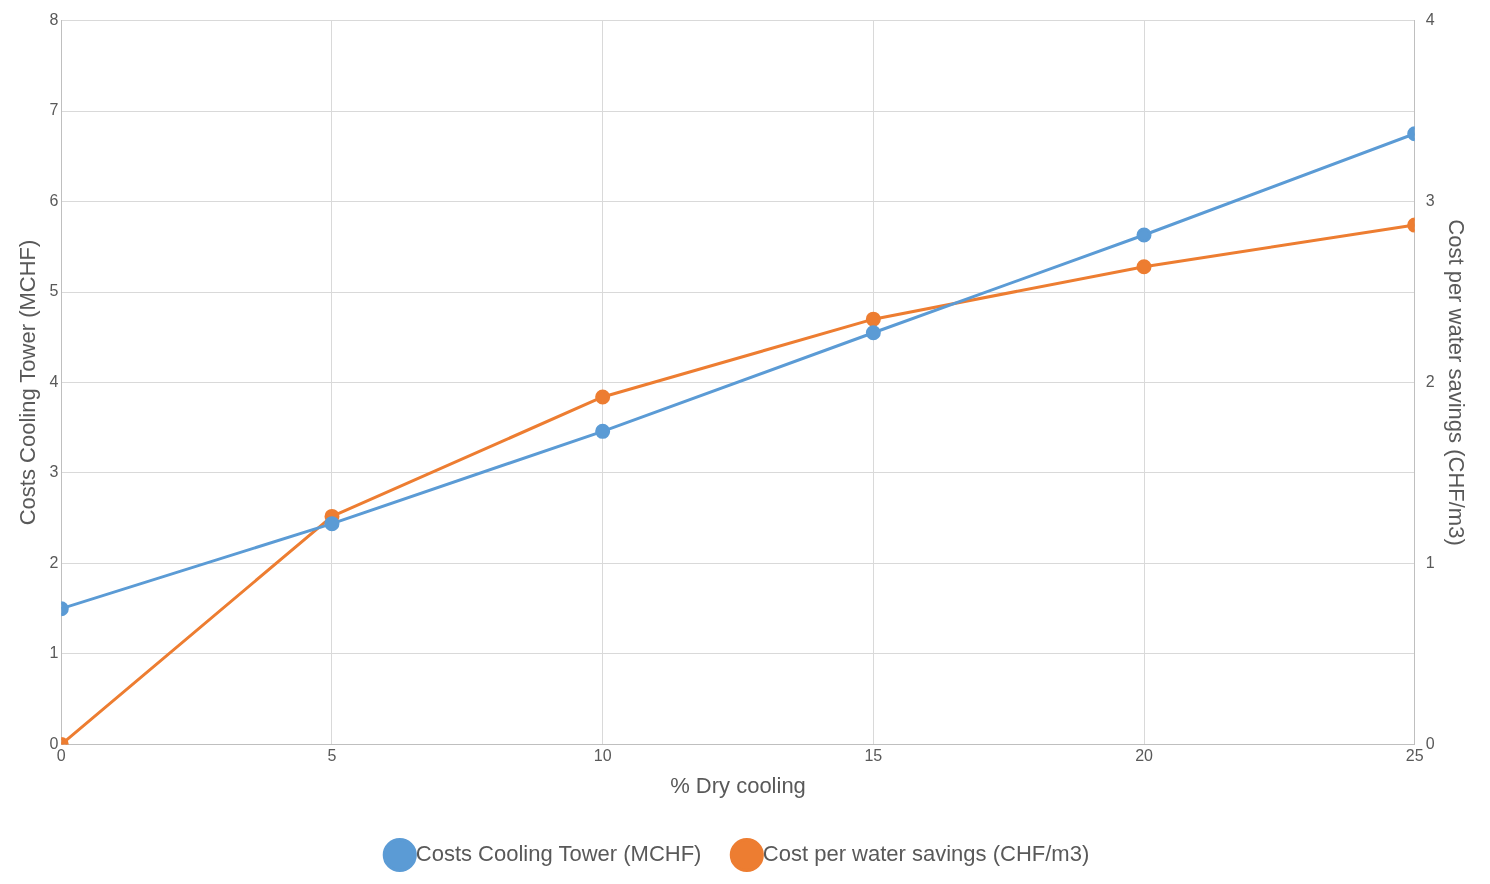 The width and height of the screenshot is (1490, 884). What do you see at coordinates (54, 653) in the screenshot?
I see `y-tick-label: 1` at bounding box center [54, 653].